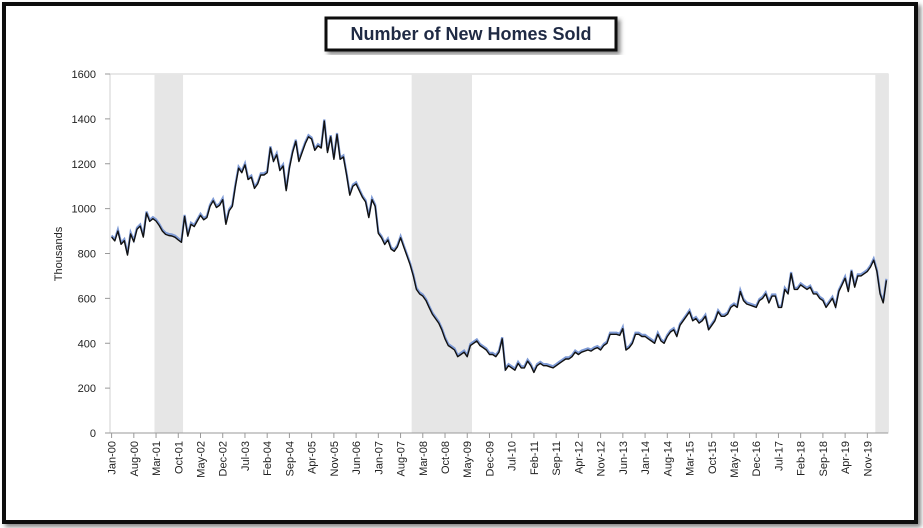  What do you see at coordinates (224, 458) in the screenshot?
I see `x-tick-label: Dec-02` at bounding box center [224, 458].